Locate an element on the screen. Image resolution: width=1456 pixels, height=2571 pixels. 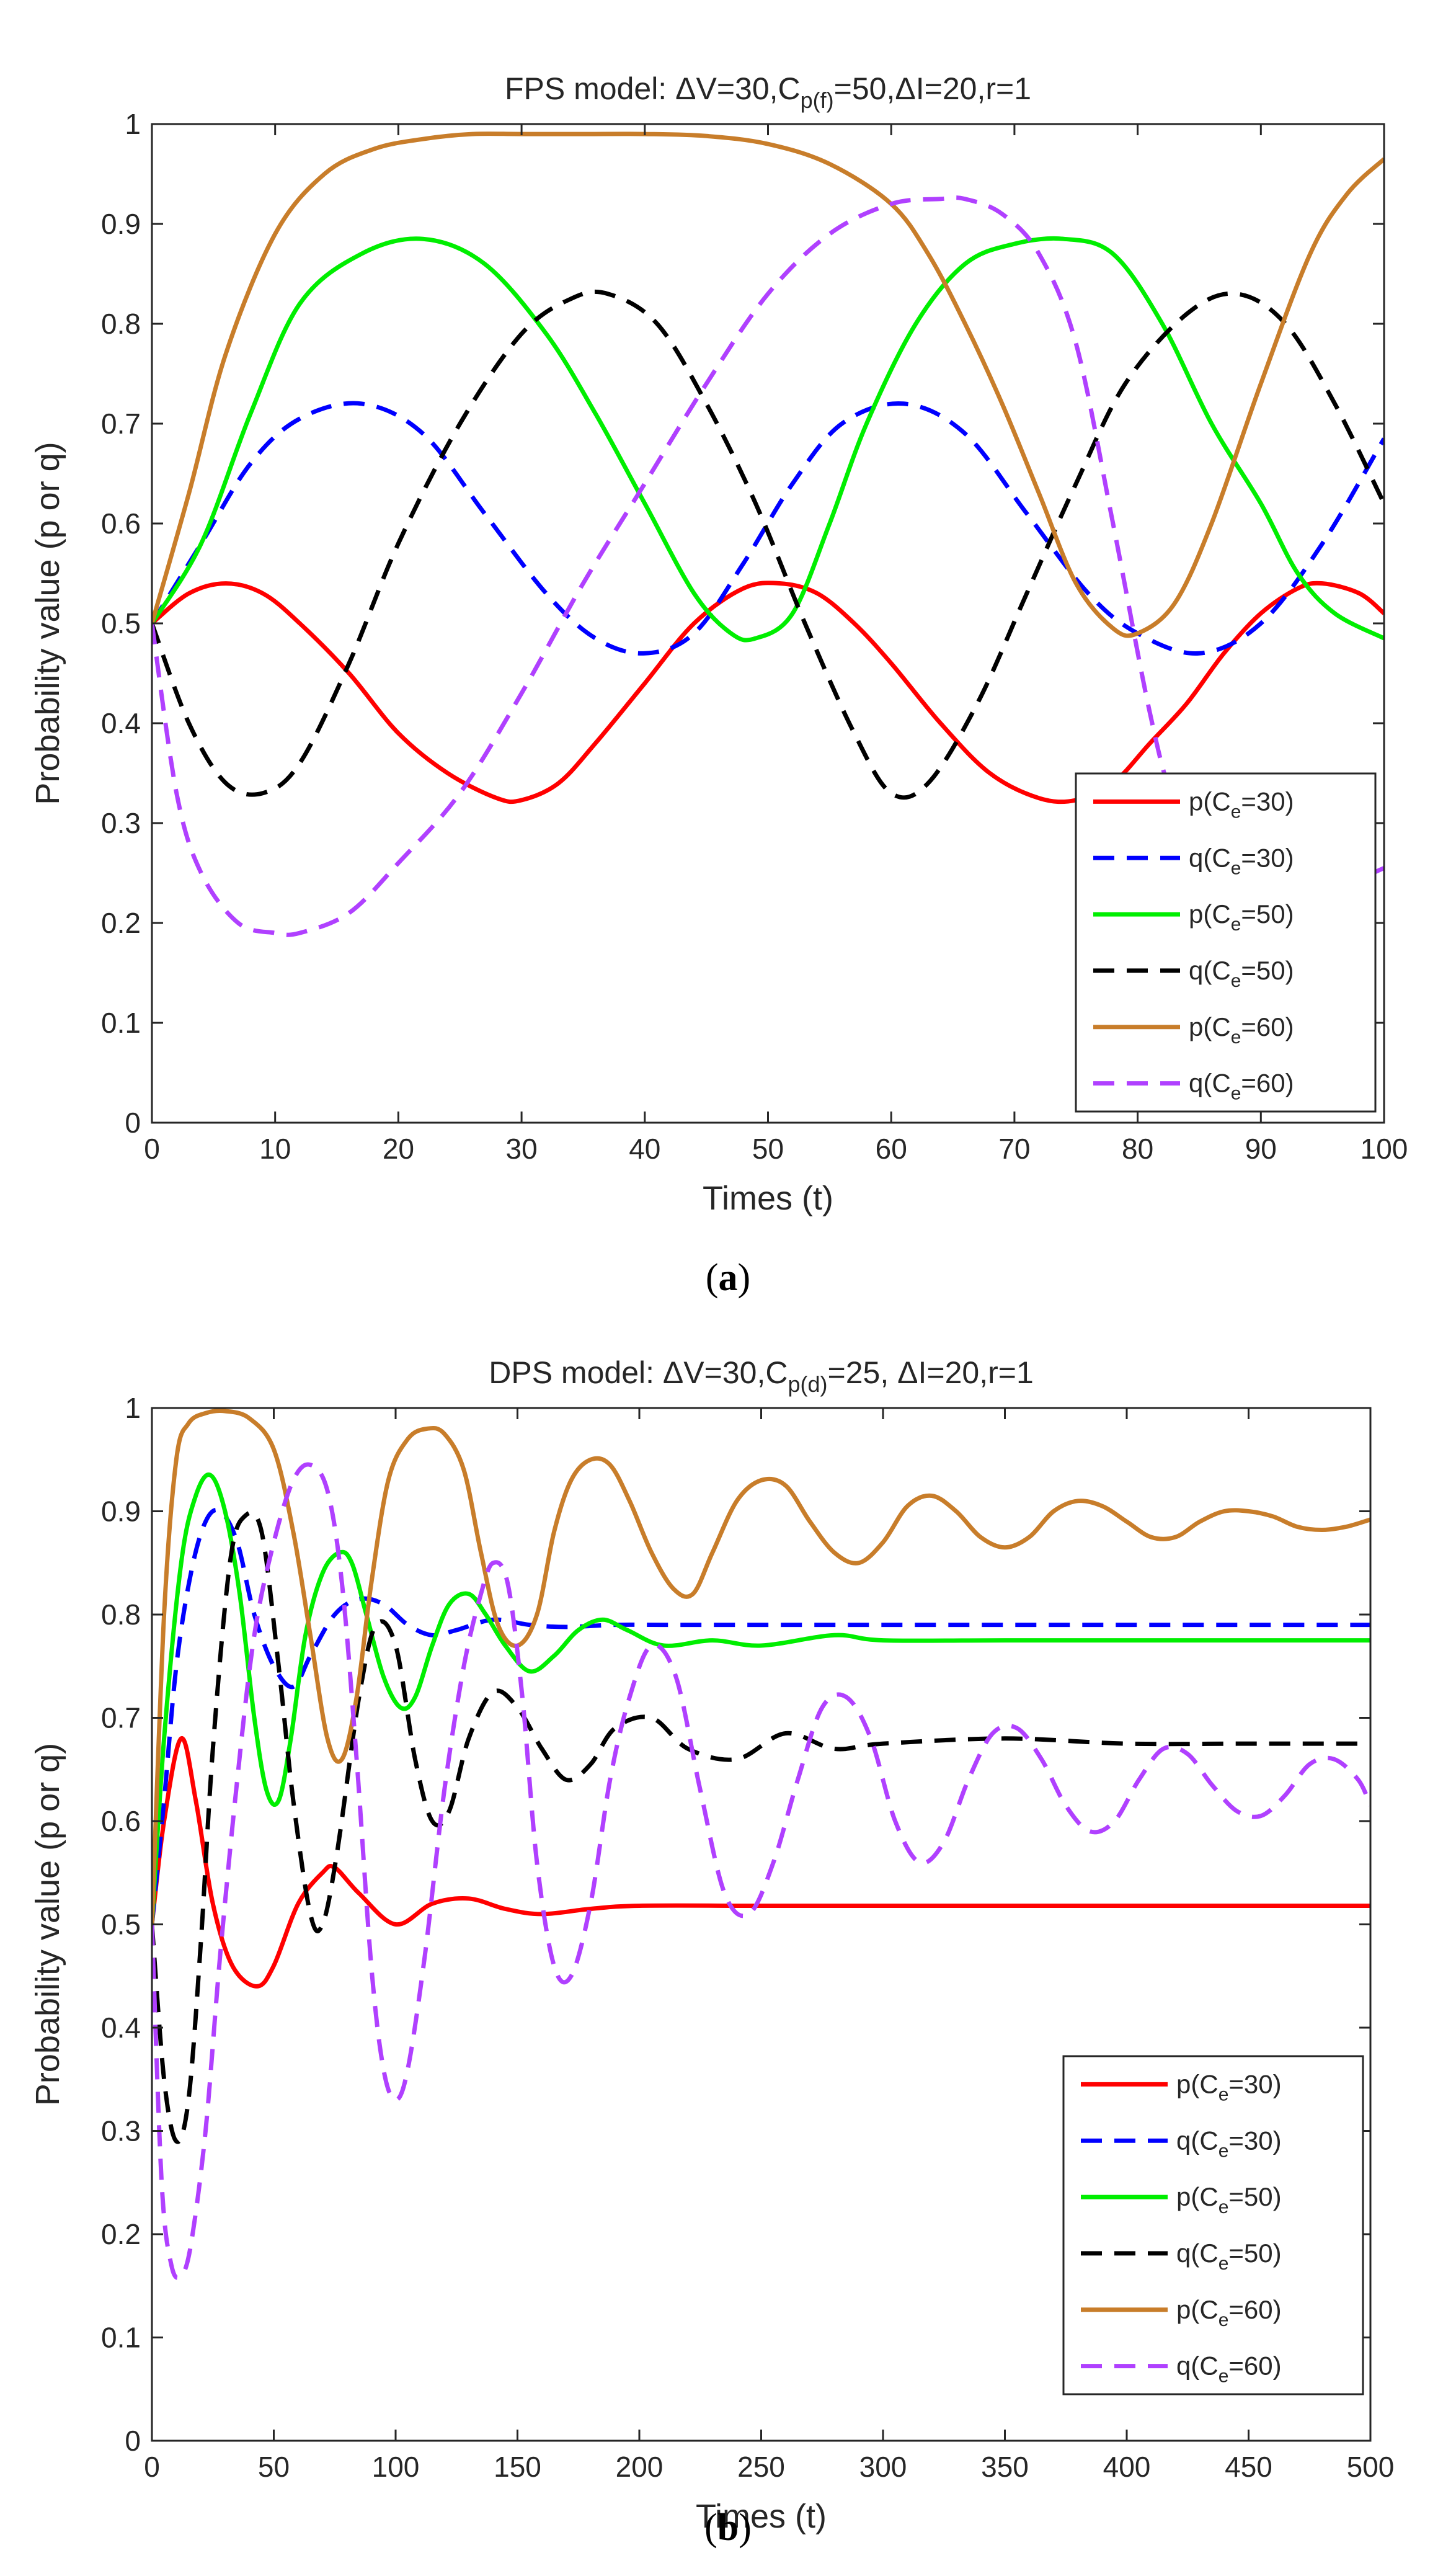
x-tick-label: 150 is located at coordinates (517, 2467).